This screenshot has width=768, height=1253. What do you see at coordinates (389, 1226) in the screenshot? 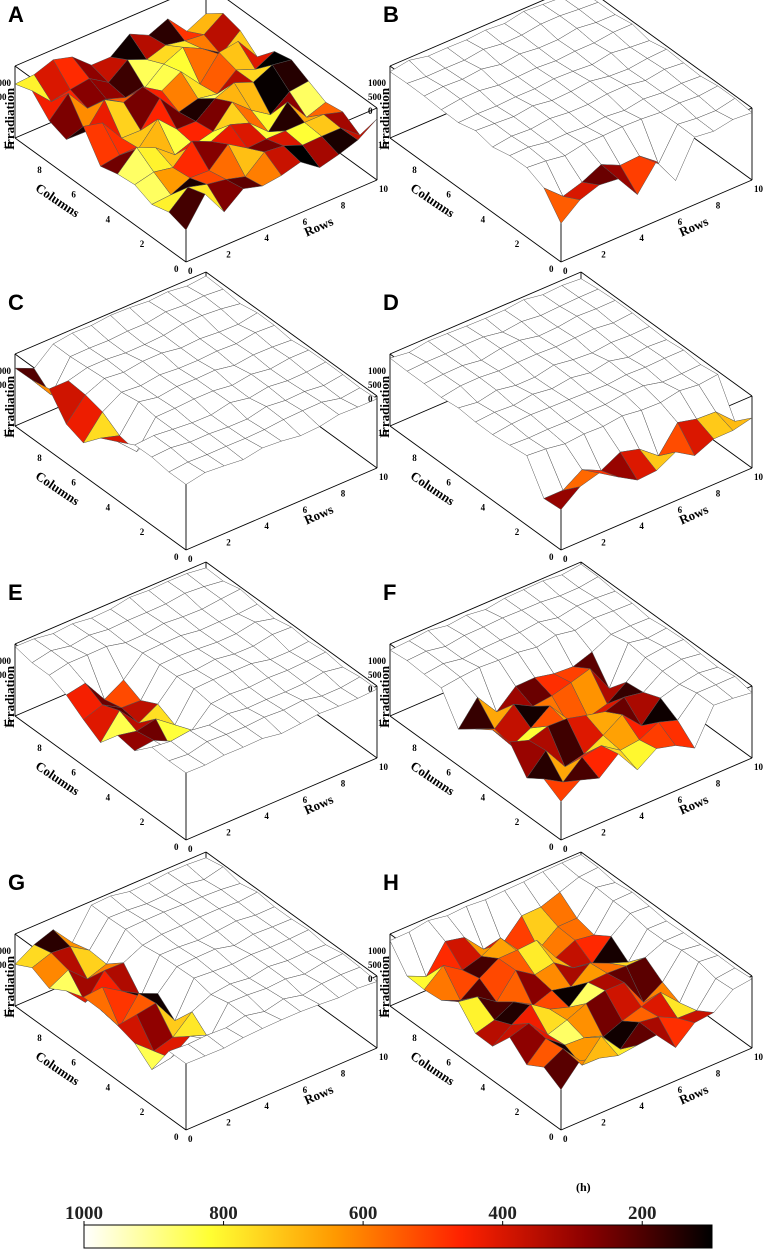
I see `colorbar: 1000 800 600 400 200` at bounding box center [389, 1226].